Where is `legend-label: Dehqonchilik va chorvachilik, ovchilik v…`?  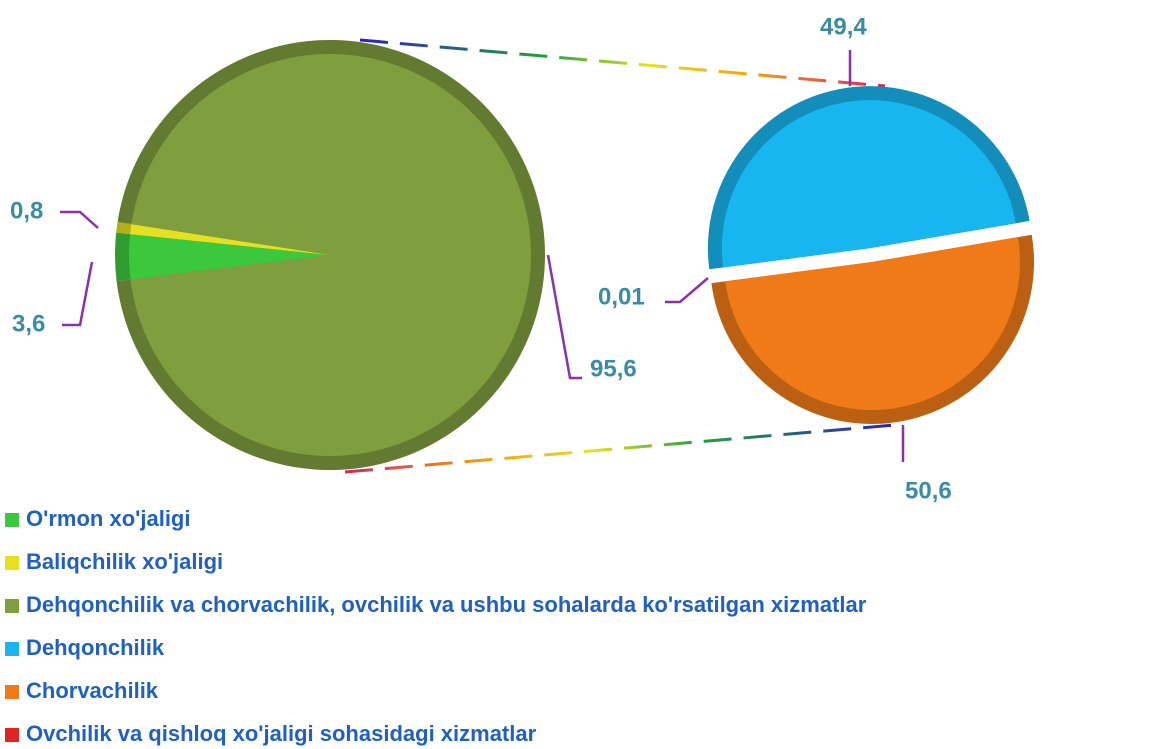
legend-label: Dehqonchilik va chorvachilik, ovchilik v… is located at coordinates (446, 604).